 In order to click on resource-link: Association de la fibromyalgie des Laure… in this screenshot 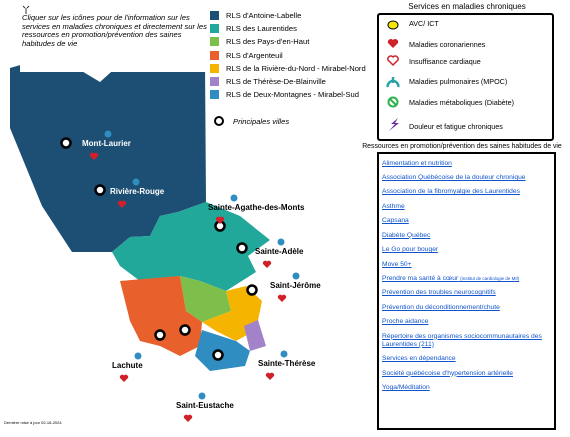, I will do `click(466, 192)`.